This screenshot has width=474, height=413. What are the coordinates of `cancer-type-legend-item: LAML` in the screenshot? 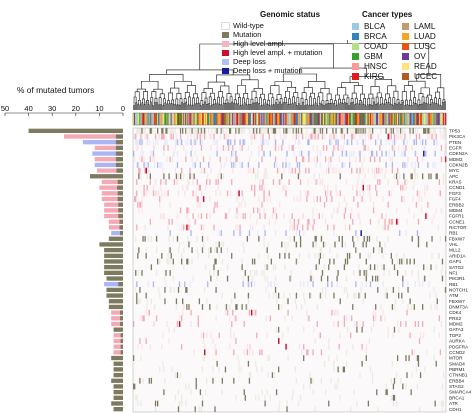 It's located at (425, 26).